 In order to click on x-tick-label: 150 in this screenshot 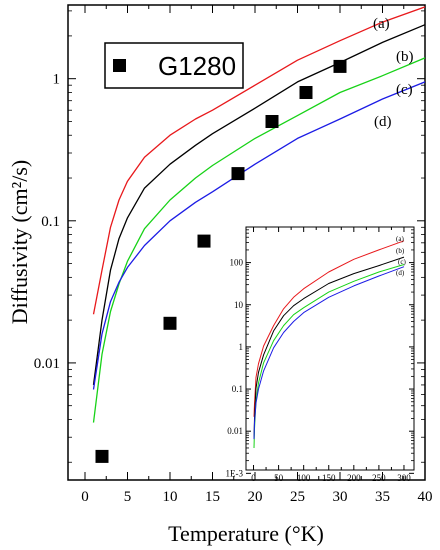, I will do `click(329, 478)`.